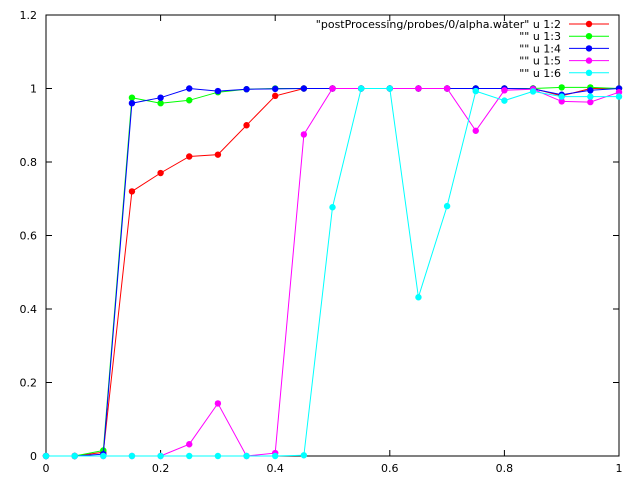 This screenshot has width=640, height=480. What do you see at coordinates (29, 162) in the screenshot?
I see `y-tick-label: 0.8` at bounding box center [29, 162].